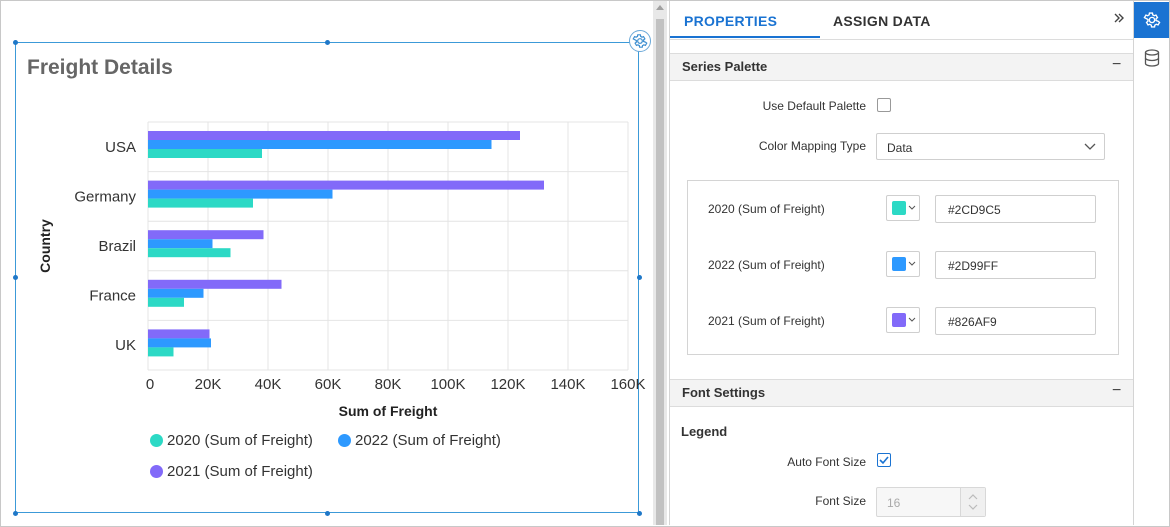 The image size is (1170, 527). I want to click on legend-item: 2022 (Sum of Freight), so click(419, 440).